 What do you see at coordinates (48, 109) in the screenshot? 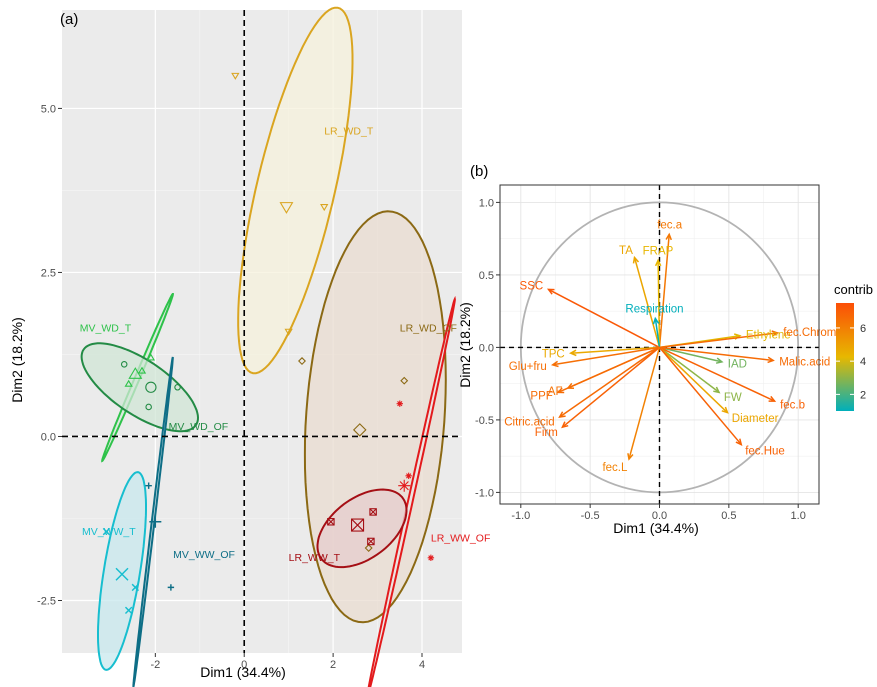
I see `y-tick-label: 5.0` at bounding box center [48, 109].